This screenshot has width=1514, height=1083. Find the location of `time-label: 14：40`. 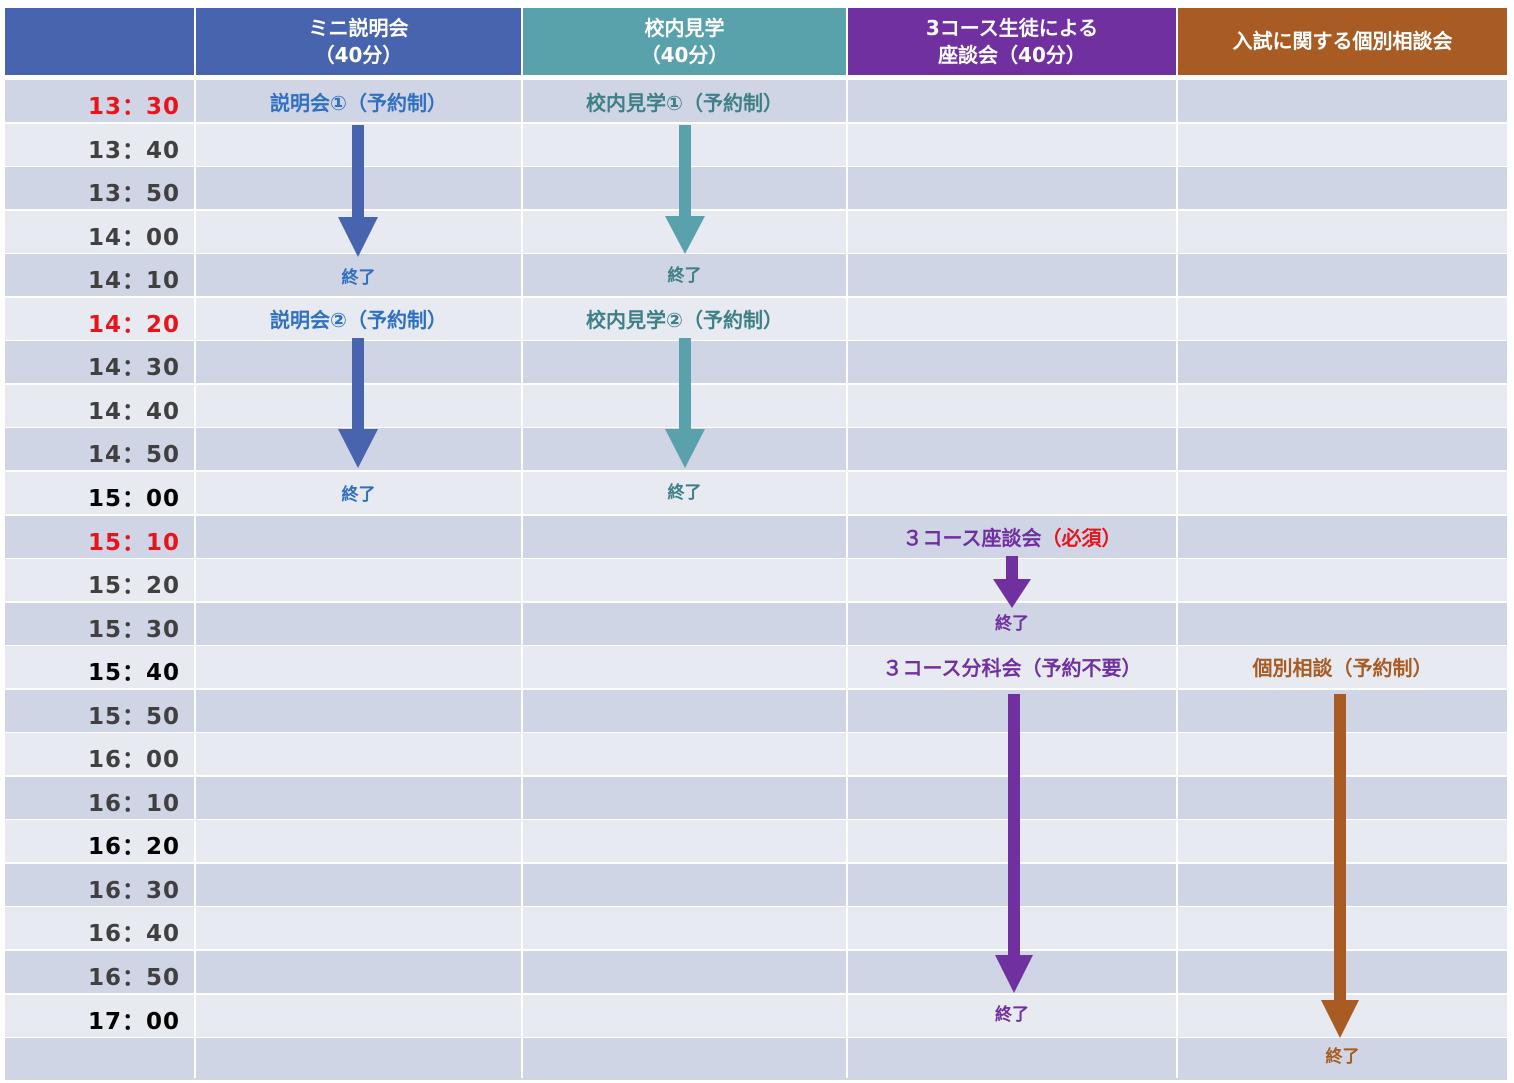

time-label: 14：40 is located at coordinates (133, 412).